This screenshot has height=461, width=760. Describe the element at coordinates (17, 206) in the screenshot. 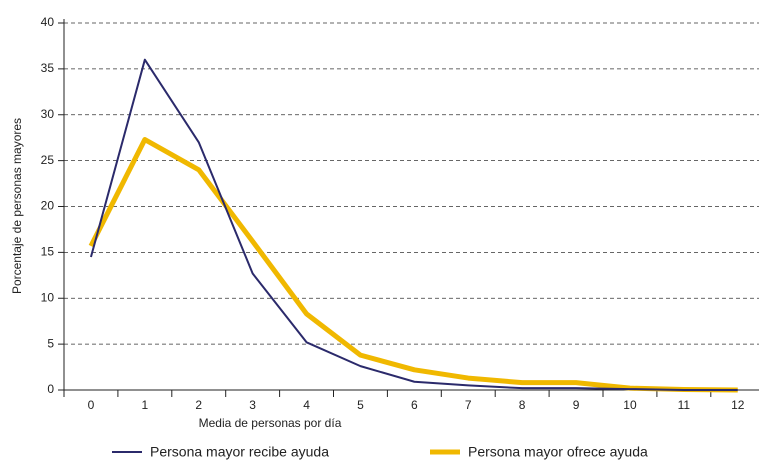

I see `y-axis-label: Porcentaje de personas mayores` at that location.